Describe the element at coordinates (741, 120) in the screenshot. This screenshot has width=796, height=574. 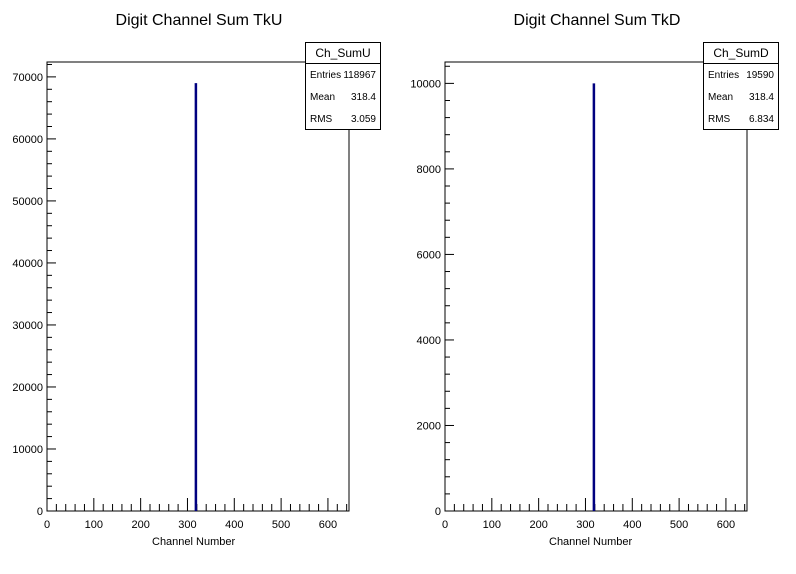
I see `stats-rms-row: RMS 6.834` at that location.